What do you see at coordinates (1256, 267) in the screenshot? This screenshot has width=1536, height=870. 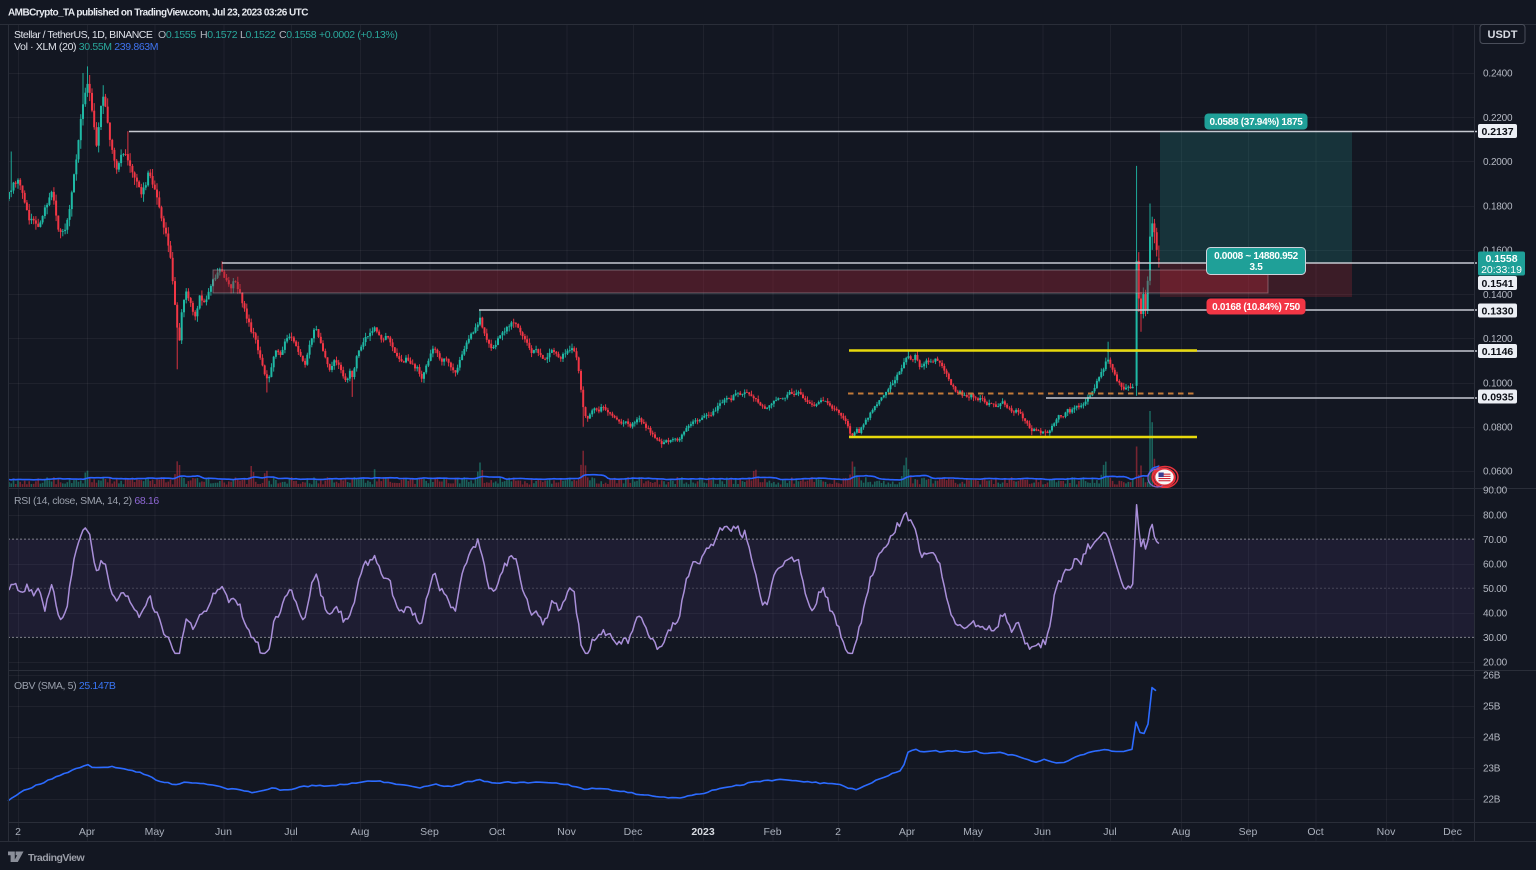 I see `svg-text: 3.5` at bounding box center [1256, 267].